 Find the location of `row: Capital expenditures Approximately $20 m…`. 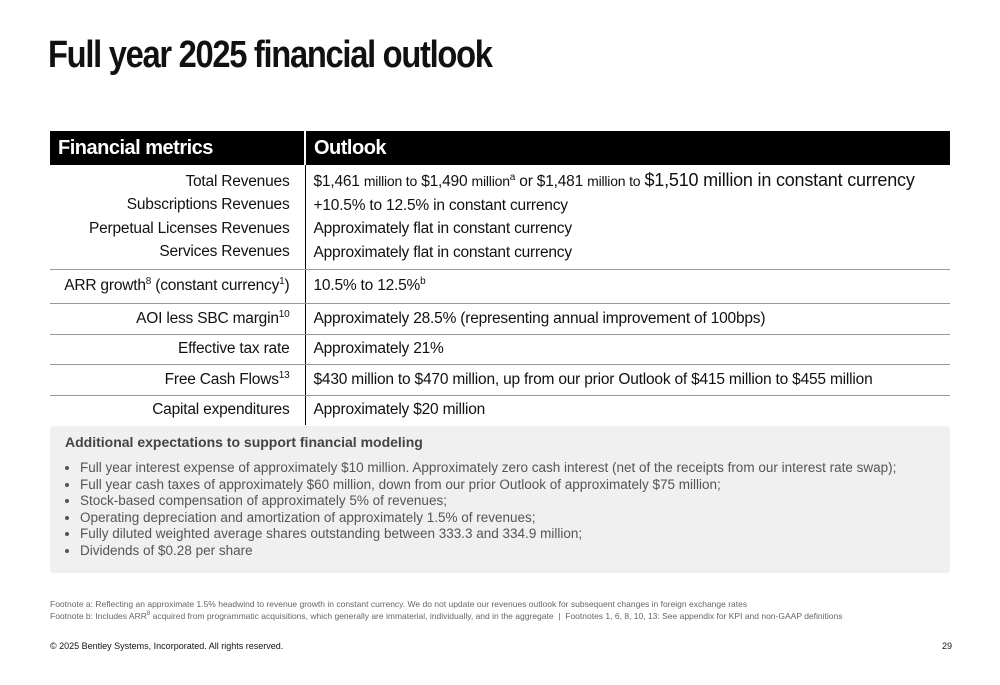

row: Capital expenditures Approximately $20 m… is located at coordinates (500, 410).